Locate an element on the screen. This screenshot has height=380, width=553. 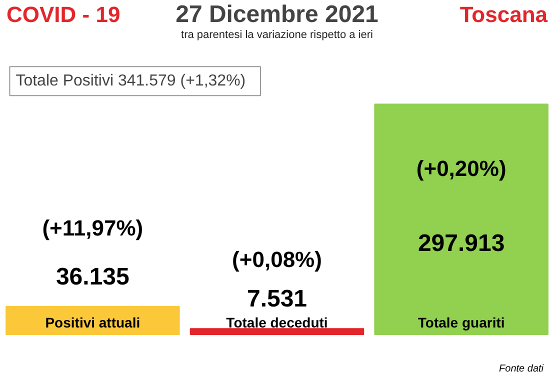
source-note: Fonte dati is located at coordinates (521, 368).